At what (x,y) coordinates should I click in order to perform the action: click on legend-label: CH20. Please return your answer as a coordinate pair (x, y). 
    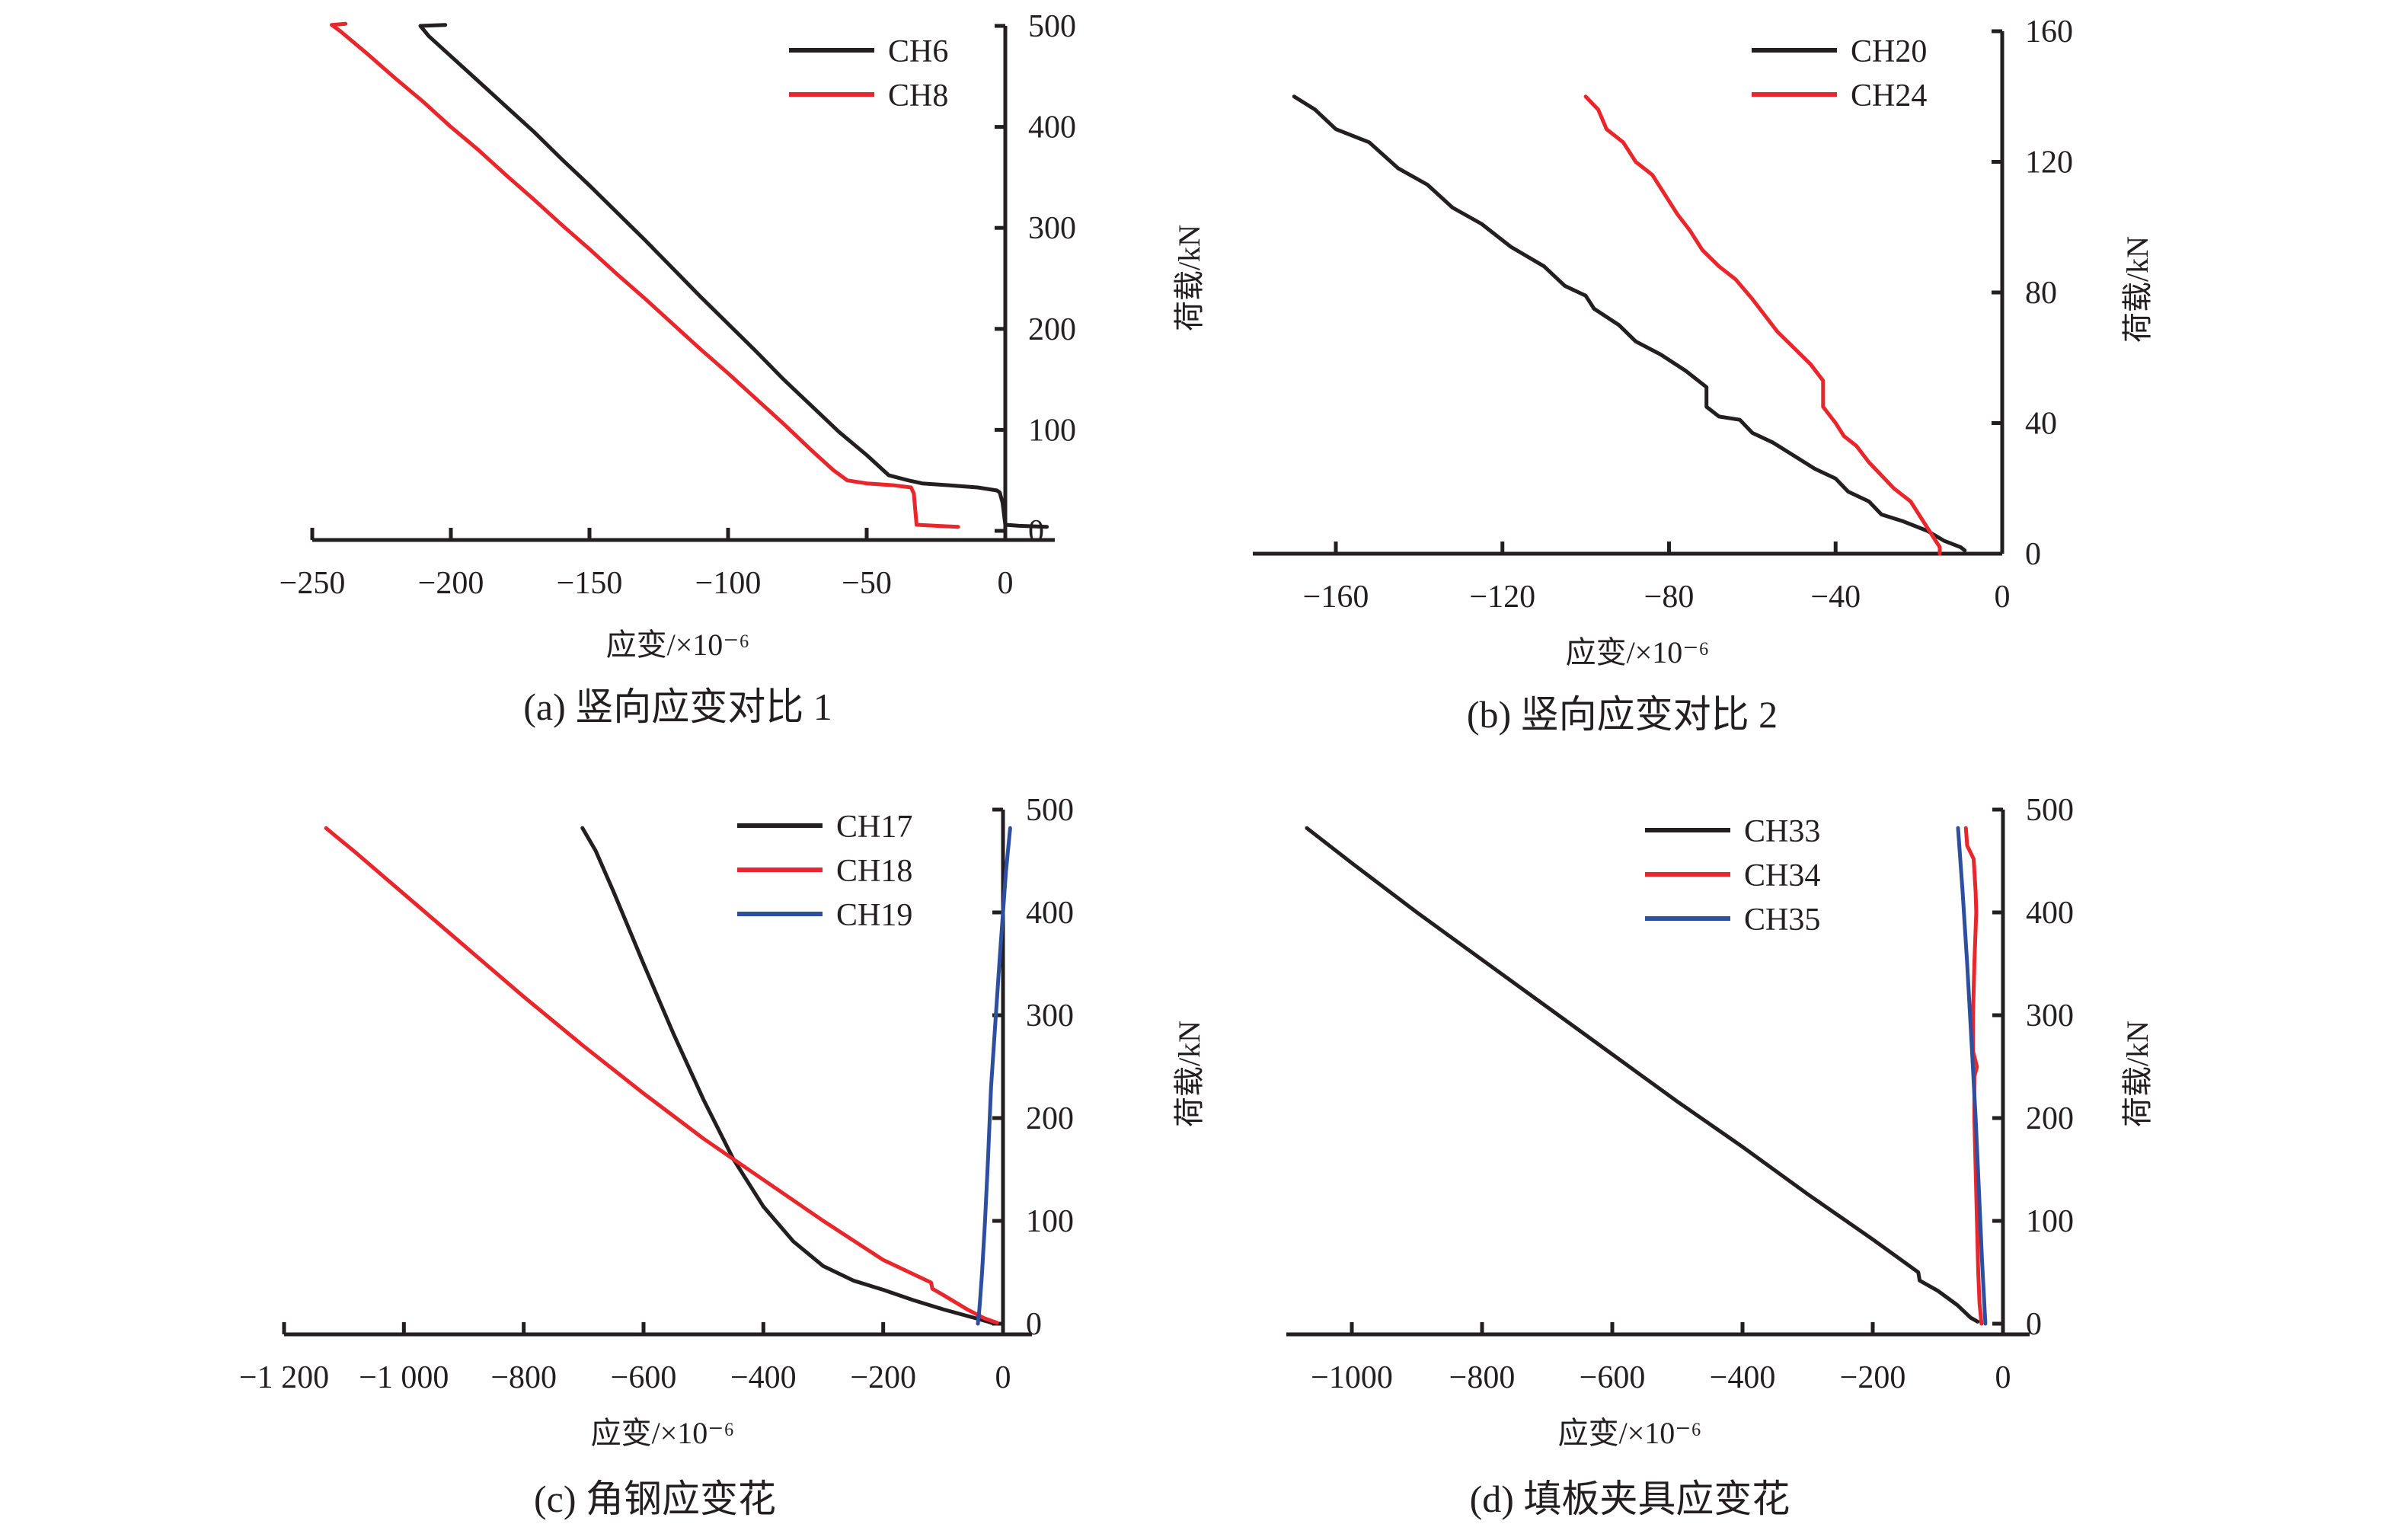
    Looking at the image, I should click on (1889, 51).